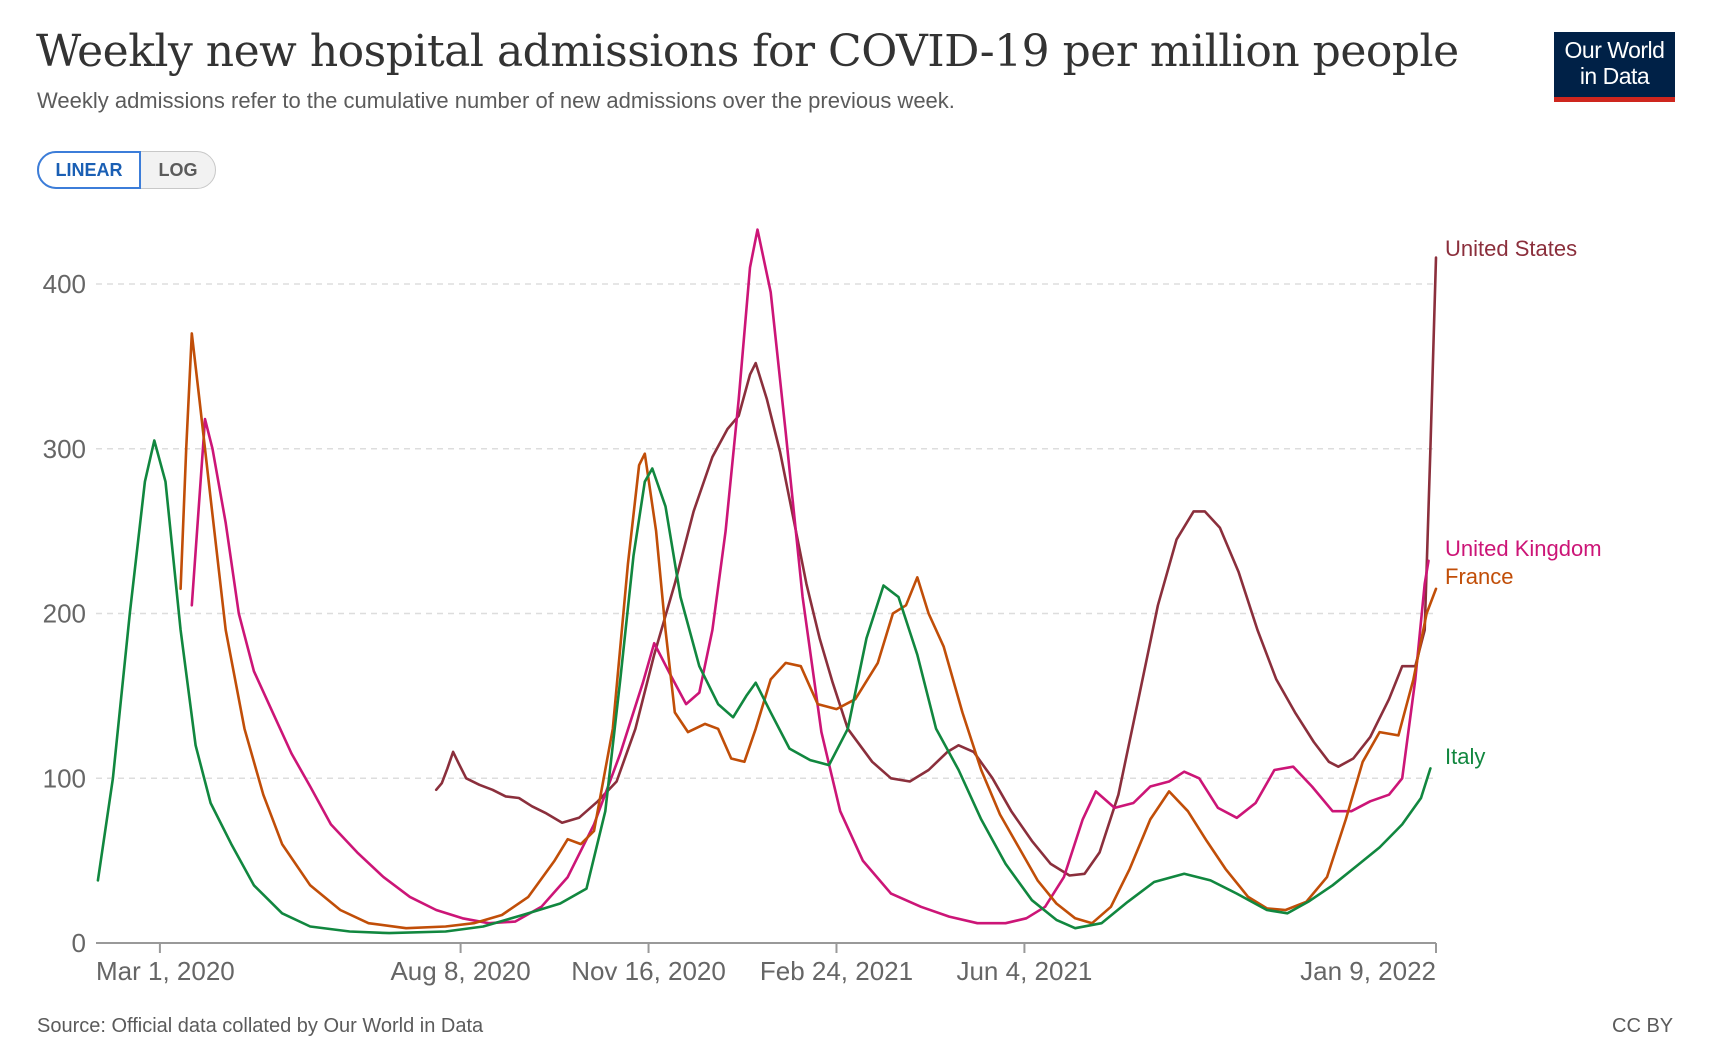 This screenshot has width=1716, height=1056. What do you see at coordinates (89, 170) in the screenshot?
I see `linear-scale-button: LINEAR` at bounding box center [89, 170].